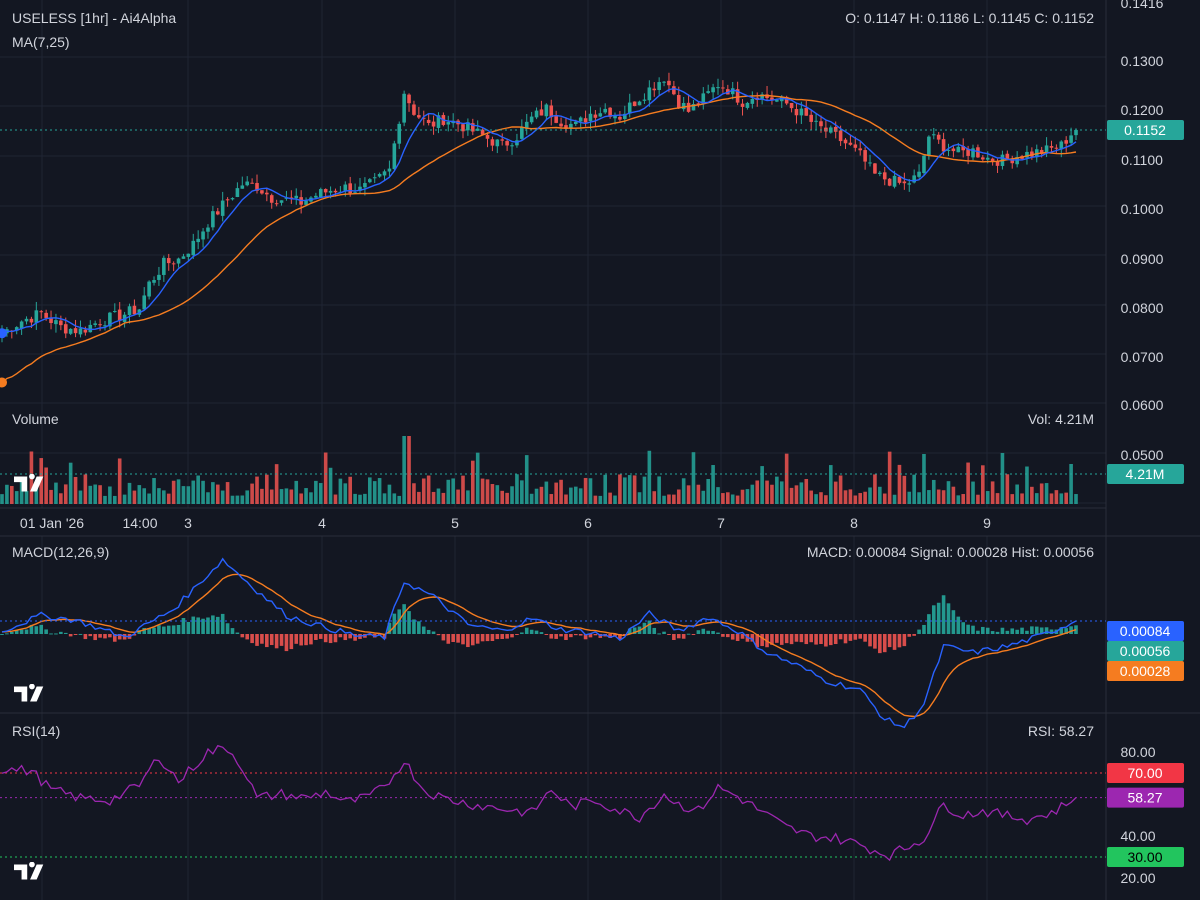  Describe the element at coordinates (61, 552) in the screenshot. I see `macd-legend: MACD(12,26,9)` at that location.